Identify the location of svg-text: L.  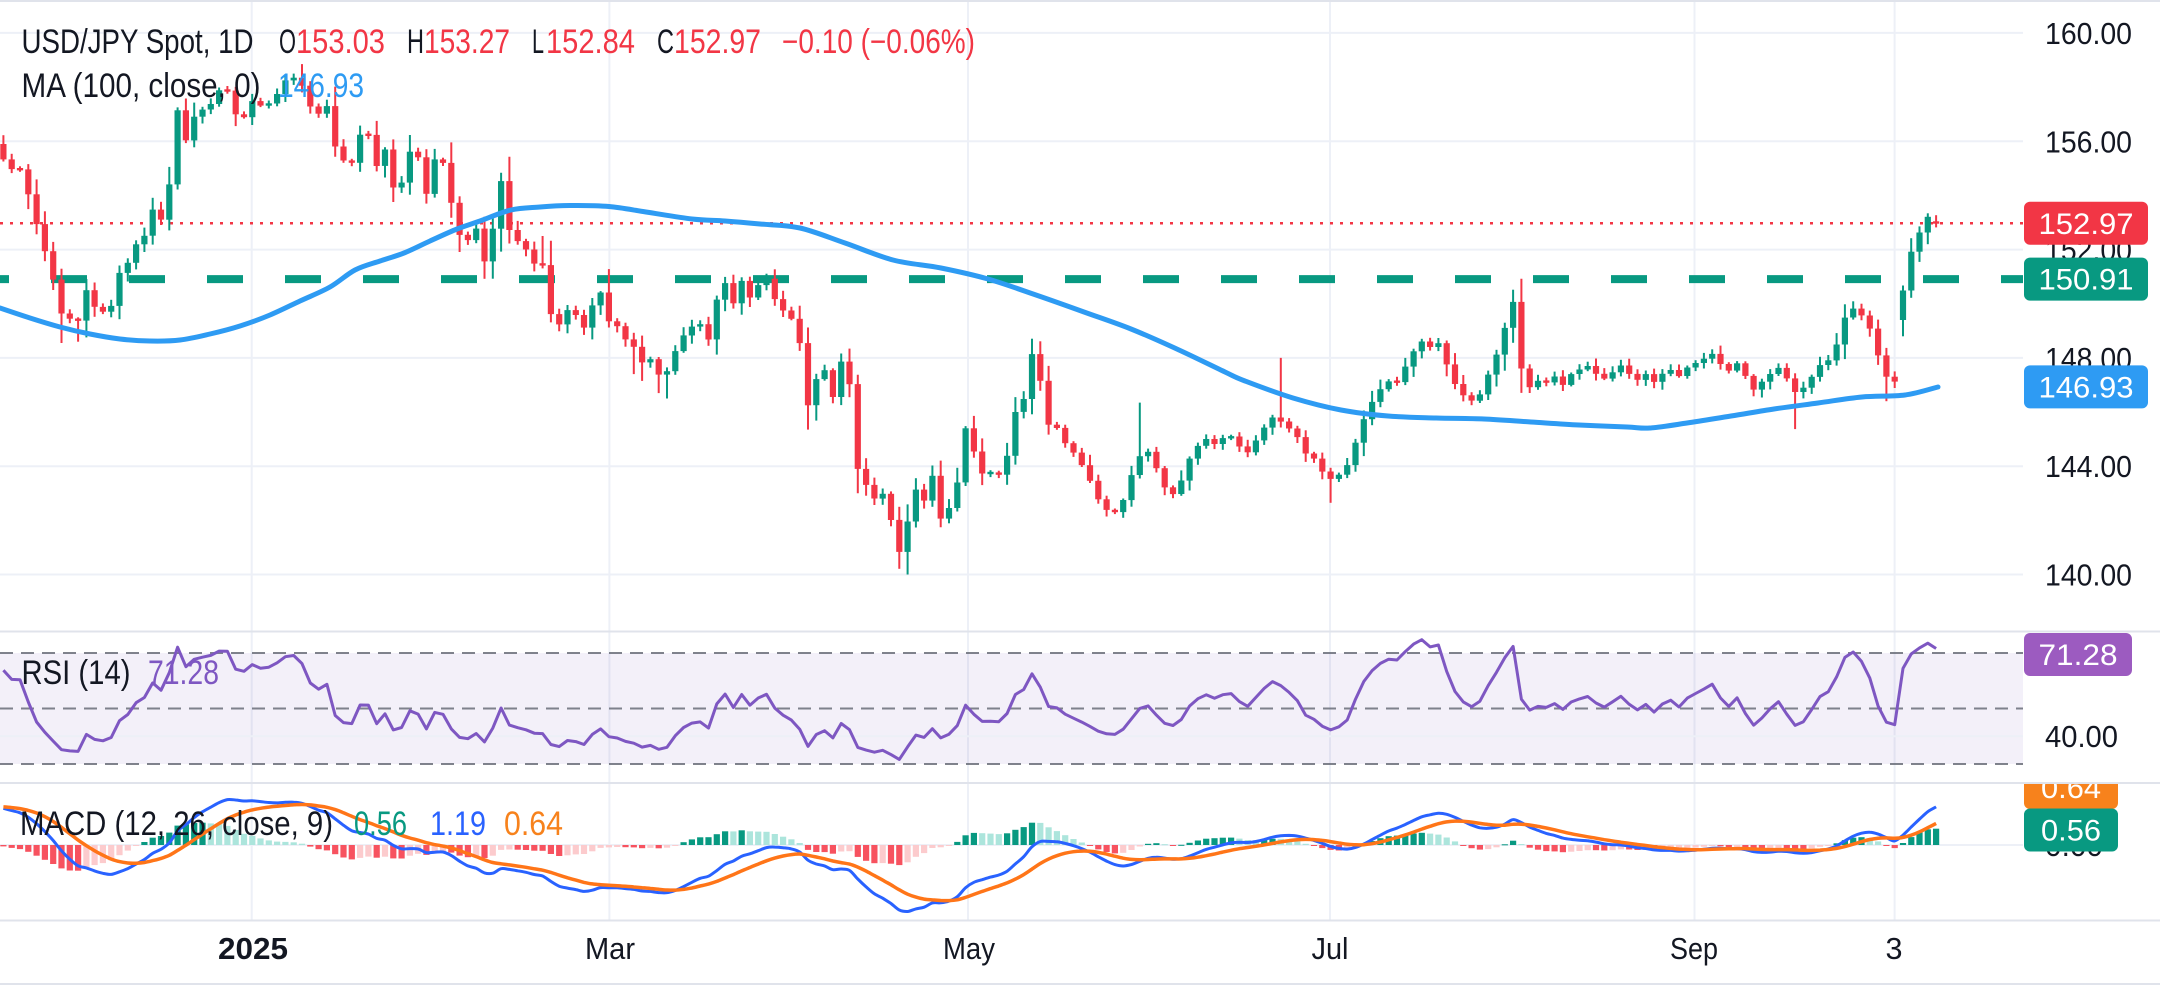
(538, 42).